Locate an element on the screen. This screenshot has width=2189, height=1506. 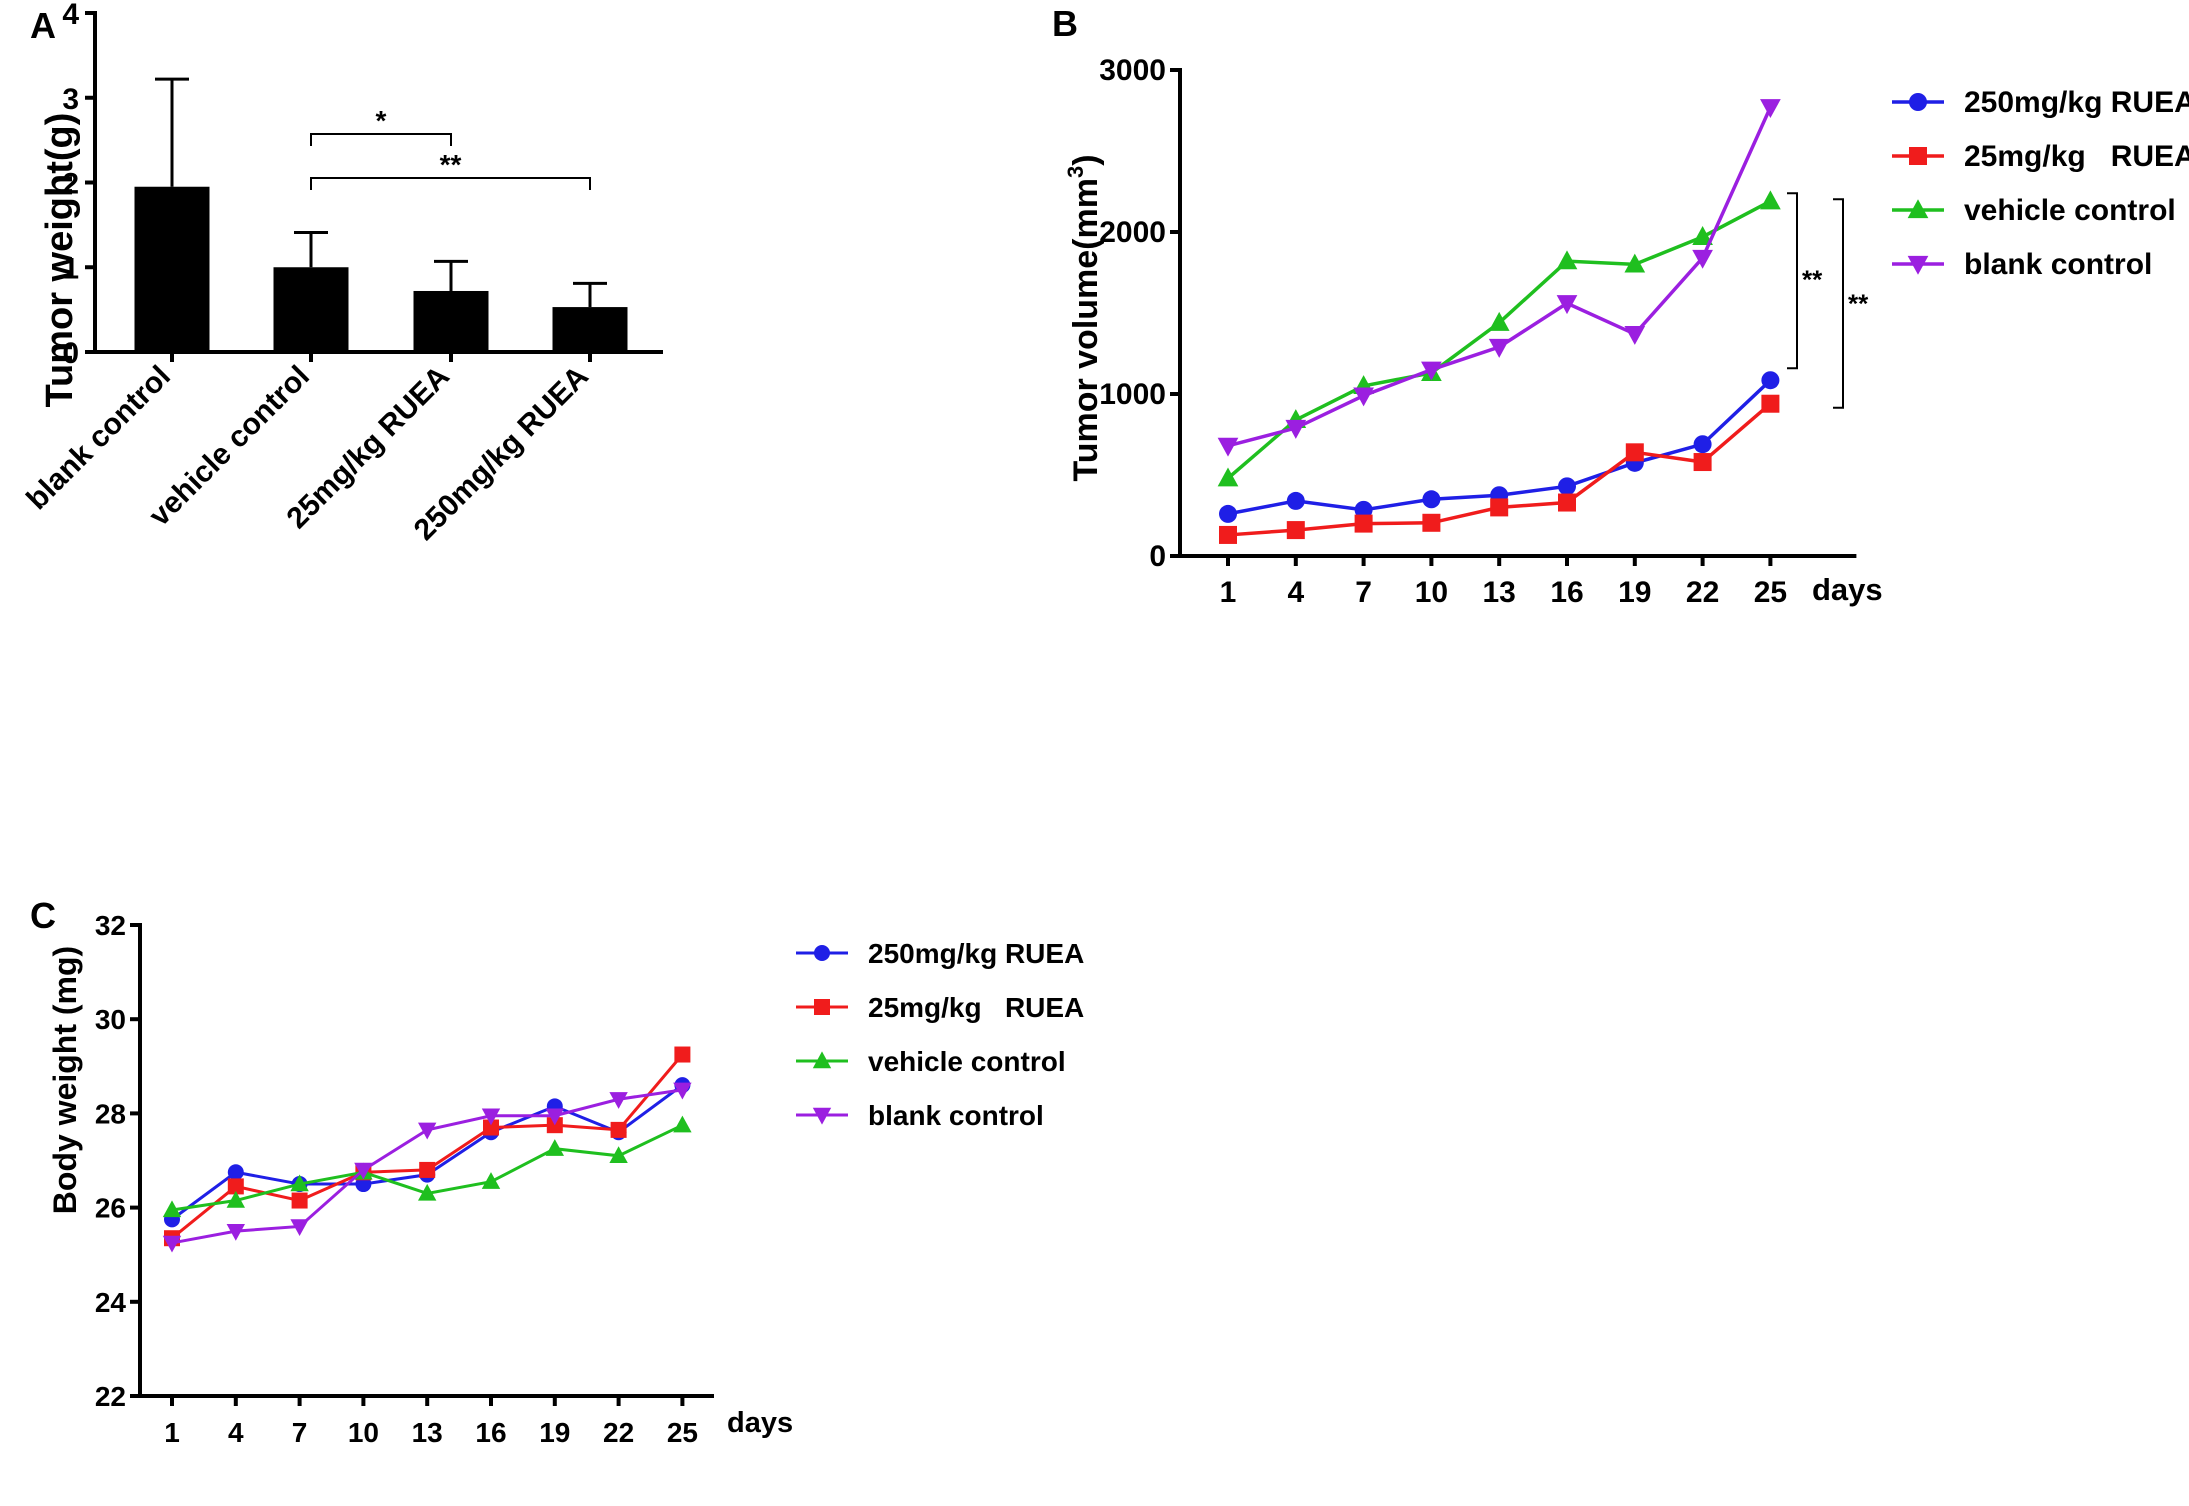
panel-c-x-tick-label: 7 is located at coordinates (300, 1432).